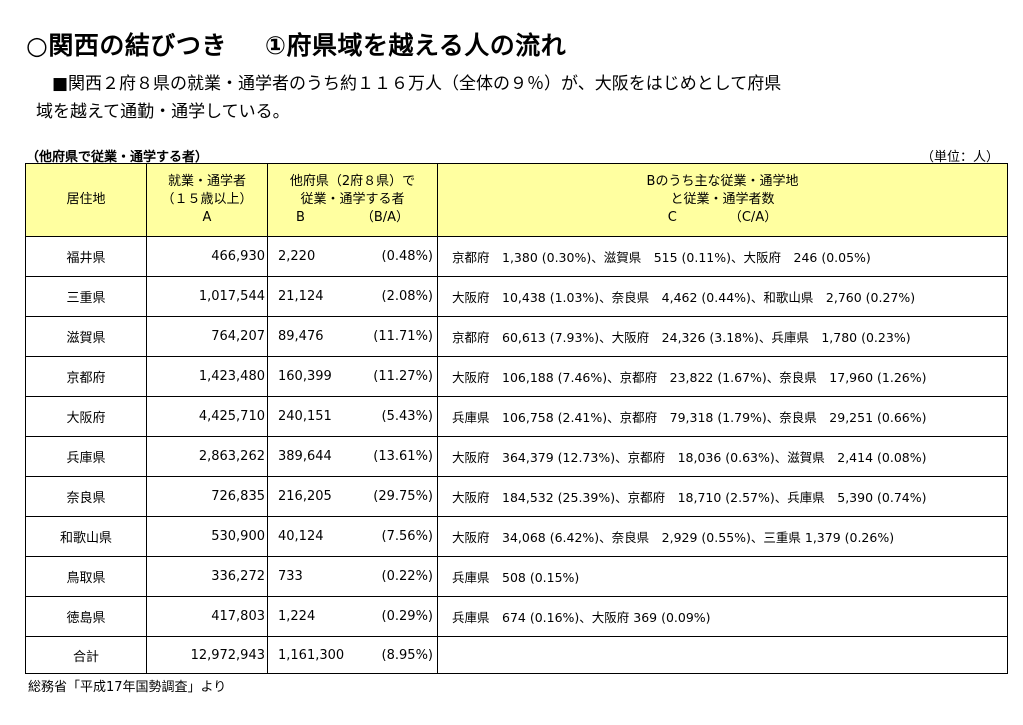 This screenshot has height=725, width=1023. I want to click on cell-b: 2,220 (0.48%), so click(352, 256).